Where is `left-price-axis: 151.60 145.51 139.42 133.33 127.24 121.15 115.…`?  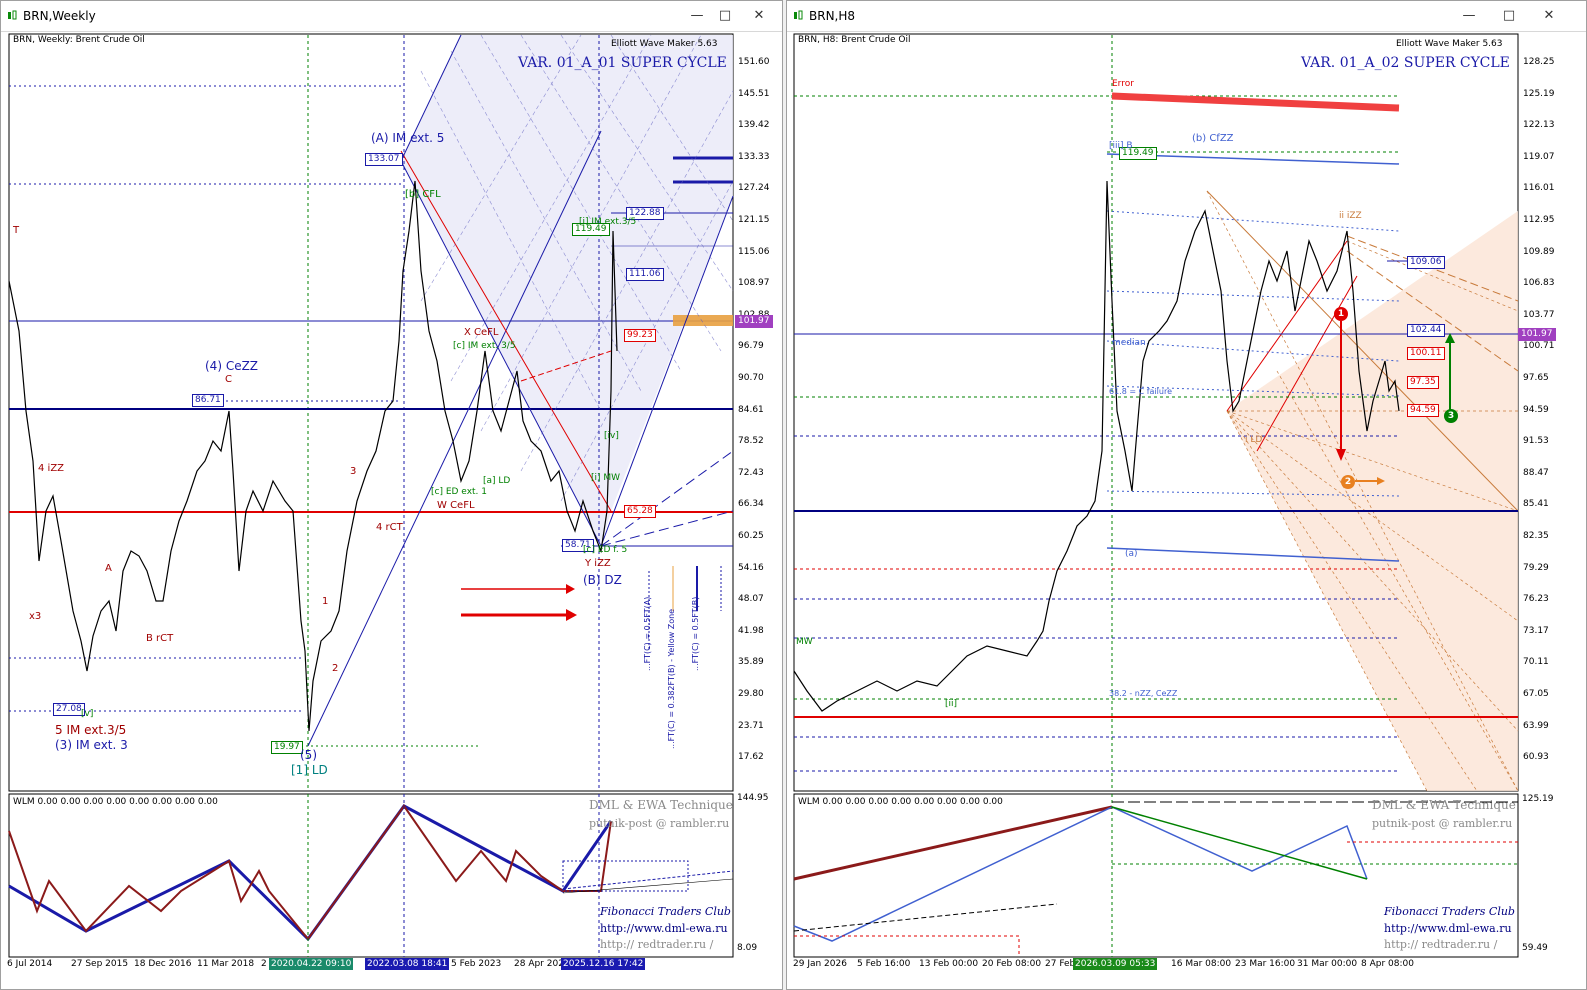
left-price-axis: 151.60 145.51 139.42 133.33 127.24 121.15 115.… is located at coordinates (758, 412).